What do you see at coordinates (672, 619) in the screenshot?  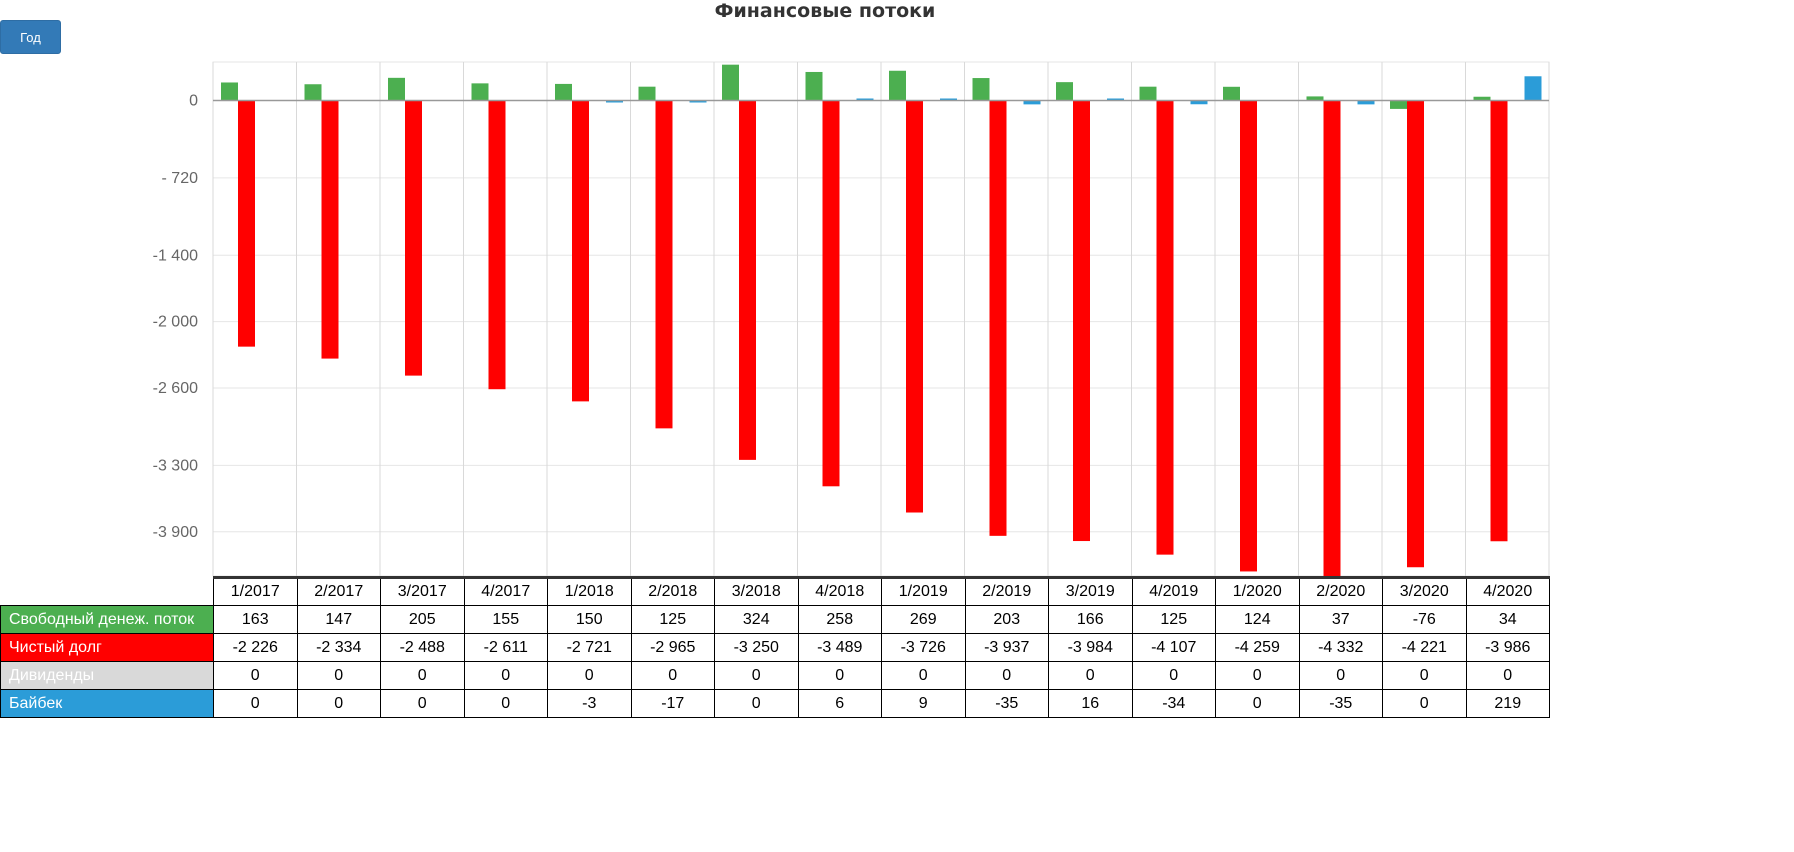 I see `table-cell: 125` at bounding box center [672, 619].